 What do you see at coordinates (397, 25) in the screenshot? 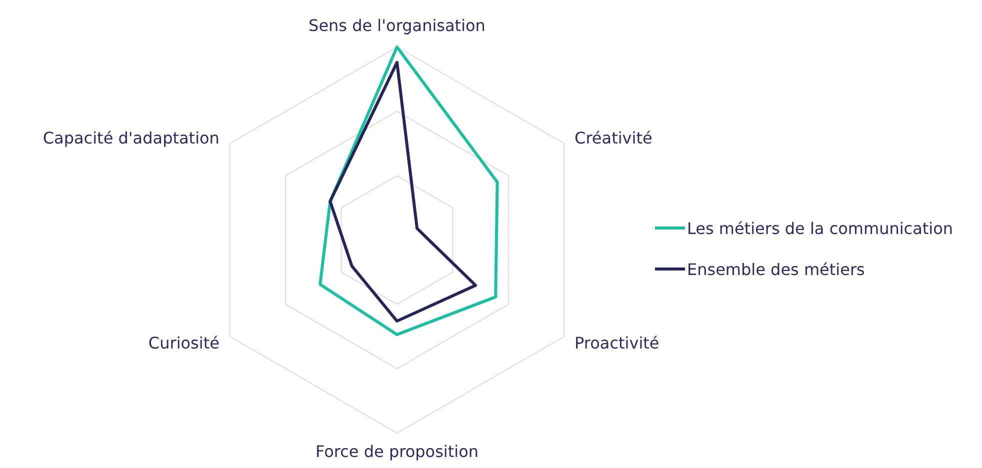
I see `spoke-label: Sens de l'organisation` at bounding box center [397, 25].